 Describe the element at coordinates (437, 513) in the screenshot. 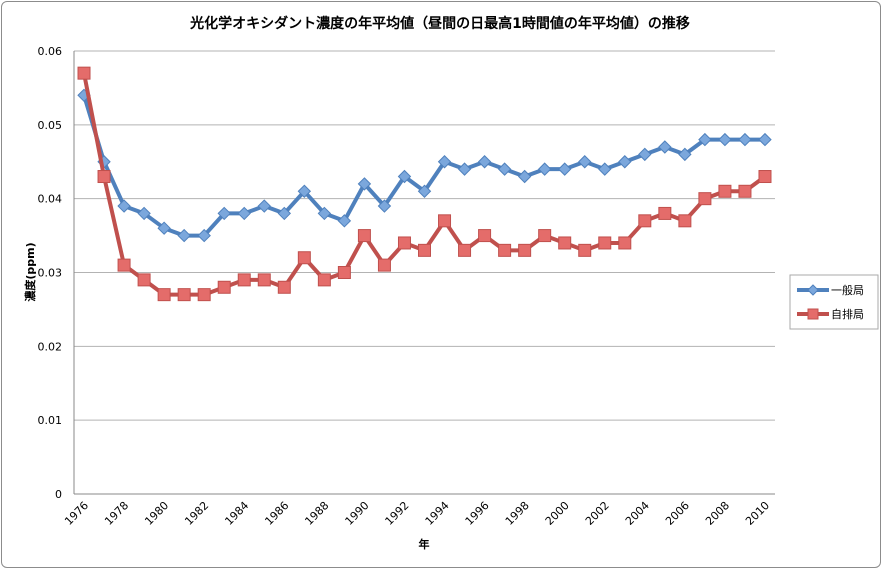

I see `x-tick-label: 1994` at that location.